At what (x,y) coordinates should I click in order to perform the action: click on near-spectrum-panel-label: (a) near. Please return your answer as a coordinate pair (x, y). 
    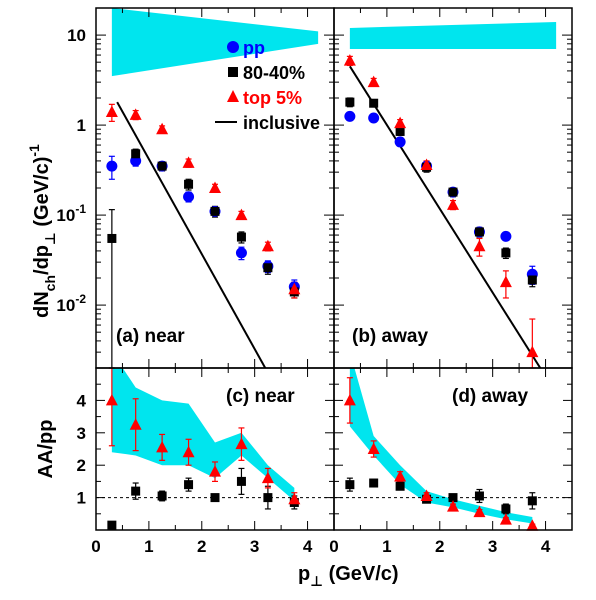
    Looking at the image, I should click on (150, 336).